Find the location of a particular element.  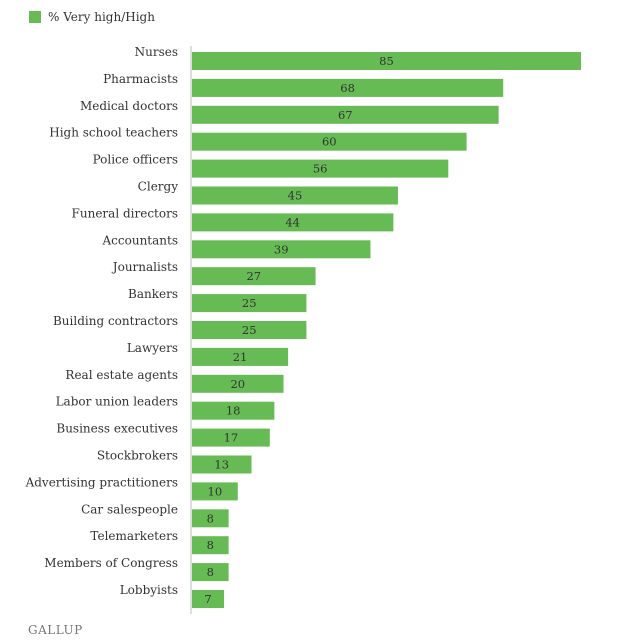

data-label: 44 is located at coordinates (292, 222).